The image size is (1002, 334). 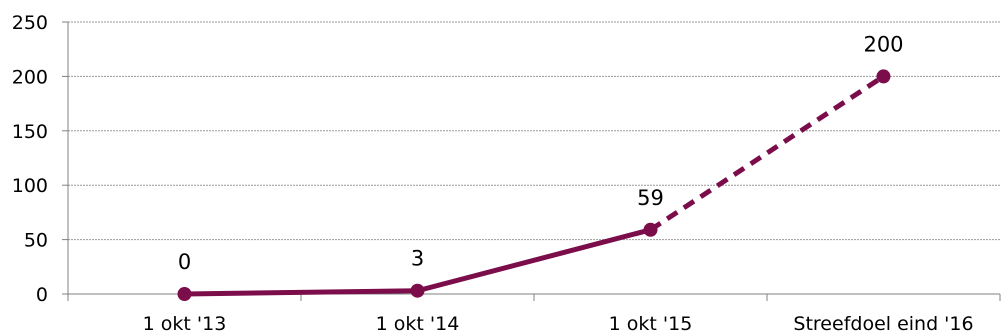 What do you see at coordinates (36, 241) in the screenshot?
I see `y-tick-label: 50` at bounding box center [36, 241].